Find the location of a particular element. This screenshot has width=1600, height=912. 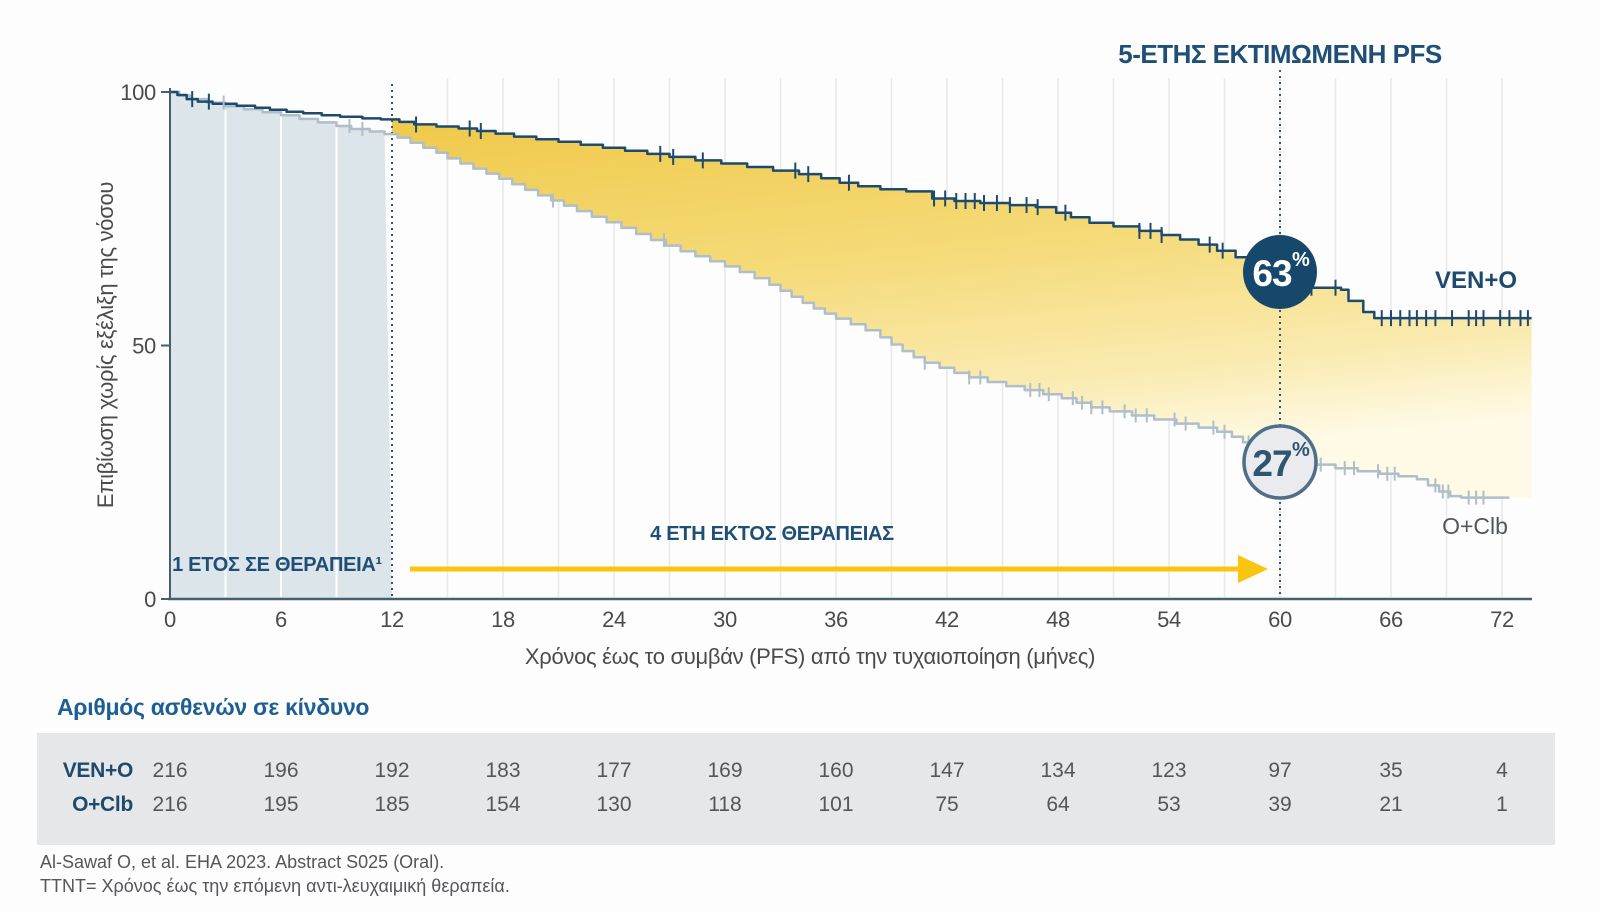

risk-count: 192 is located at coordinates (392, 770).